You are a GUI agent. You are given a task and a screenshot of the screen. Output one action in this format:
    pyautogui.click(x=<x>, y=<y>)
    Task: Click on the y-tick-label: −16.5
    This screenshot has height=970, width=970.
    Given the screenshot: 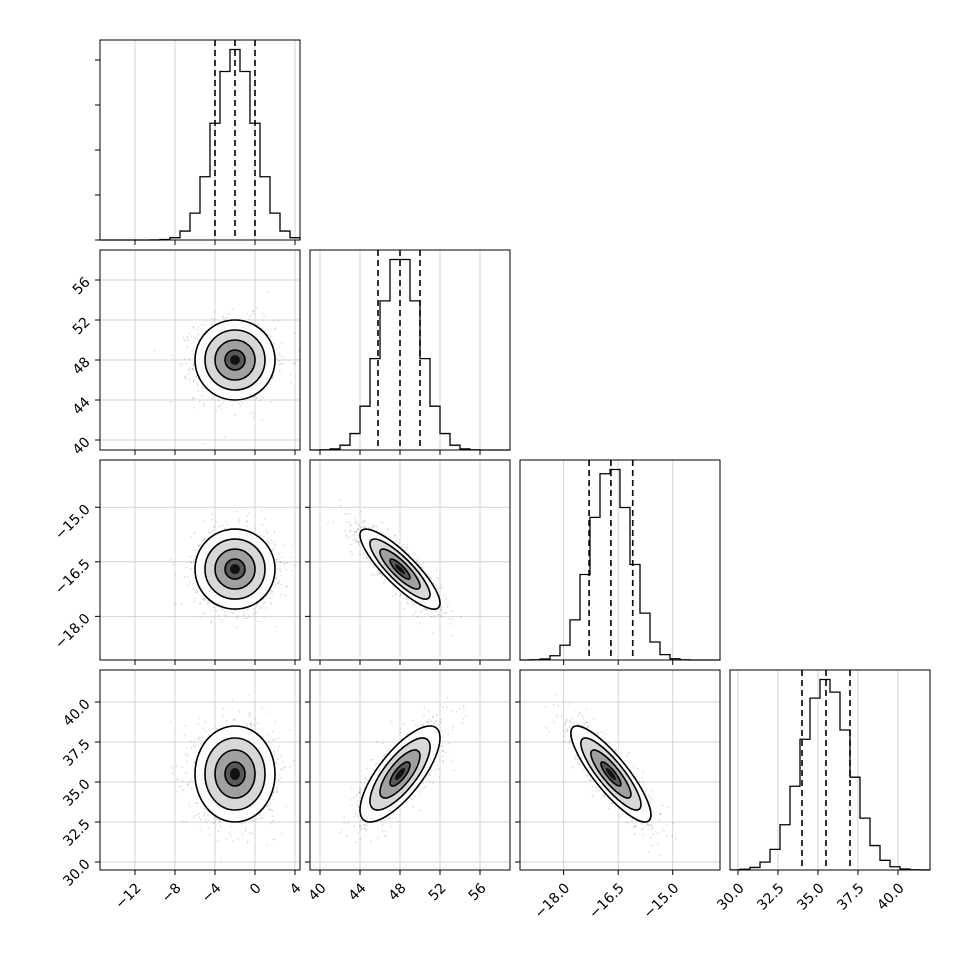 What is the action you would take?
    pyautogui.click(x=73, y=577)
    